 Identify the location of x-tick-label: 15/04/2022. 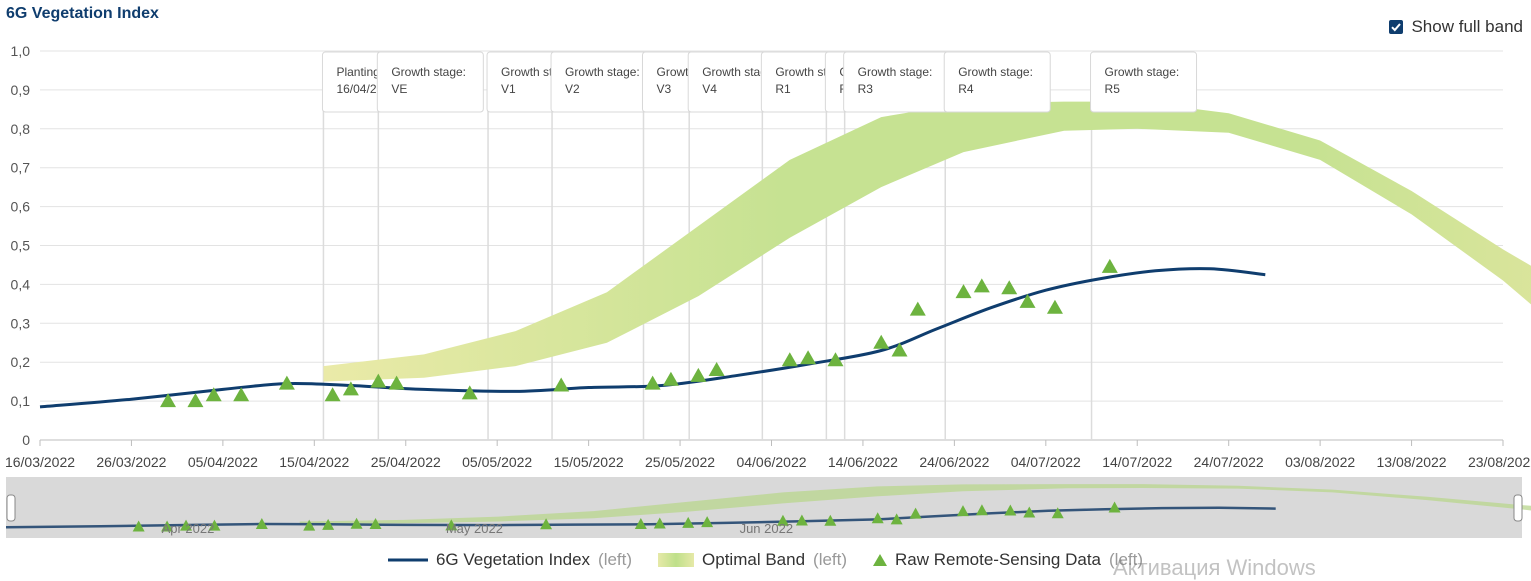
(314, 462).